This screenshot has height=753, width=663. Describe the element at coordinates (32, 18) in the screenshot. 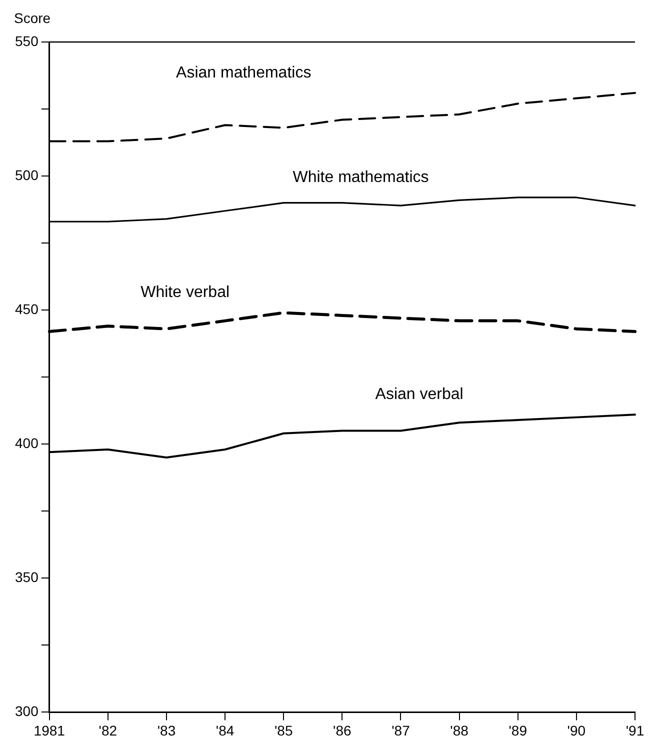

I see `y-axis-title: Score` at that location.